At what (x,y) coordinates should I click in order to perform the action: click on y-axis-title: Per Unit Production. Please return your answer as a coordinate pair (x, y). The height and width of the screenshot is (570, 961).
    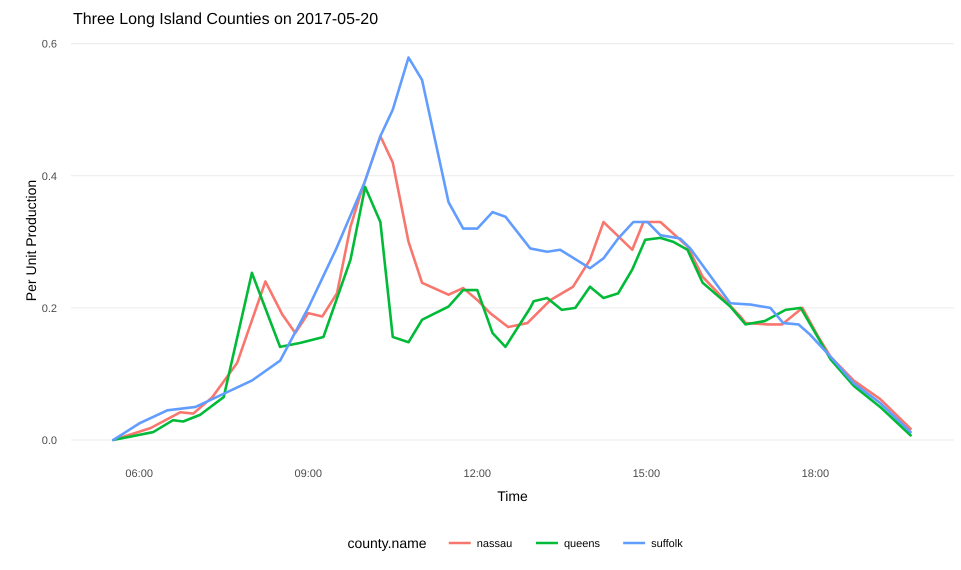
    Looking at the image, I should click on (31, 241).